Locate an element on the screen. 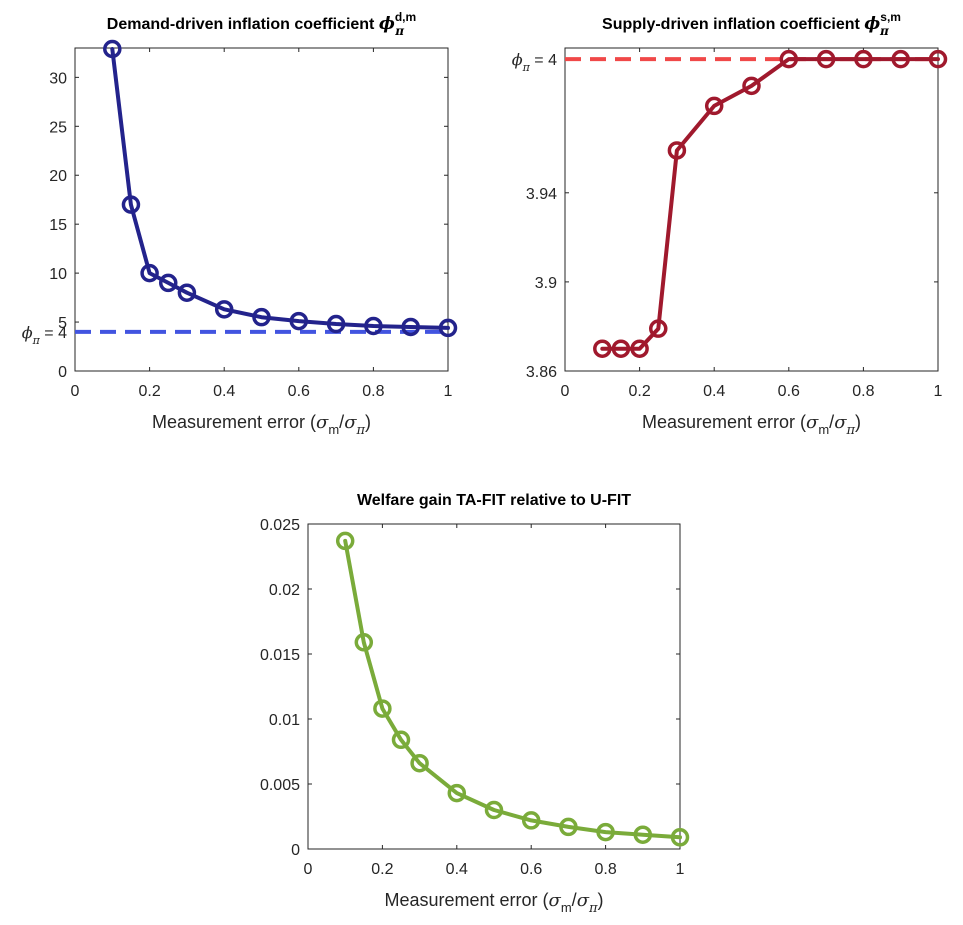 The image size is (963, 925). y-tick-label: 10 is located at coordinates (58, 274).